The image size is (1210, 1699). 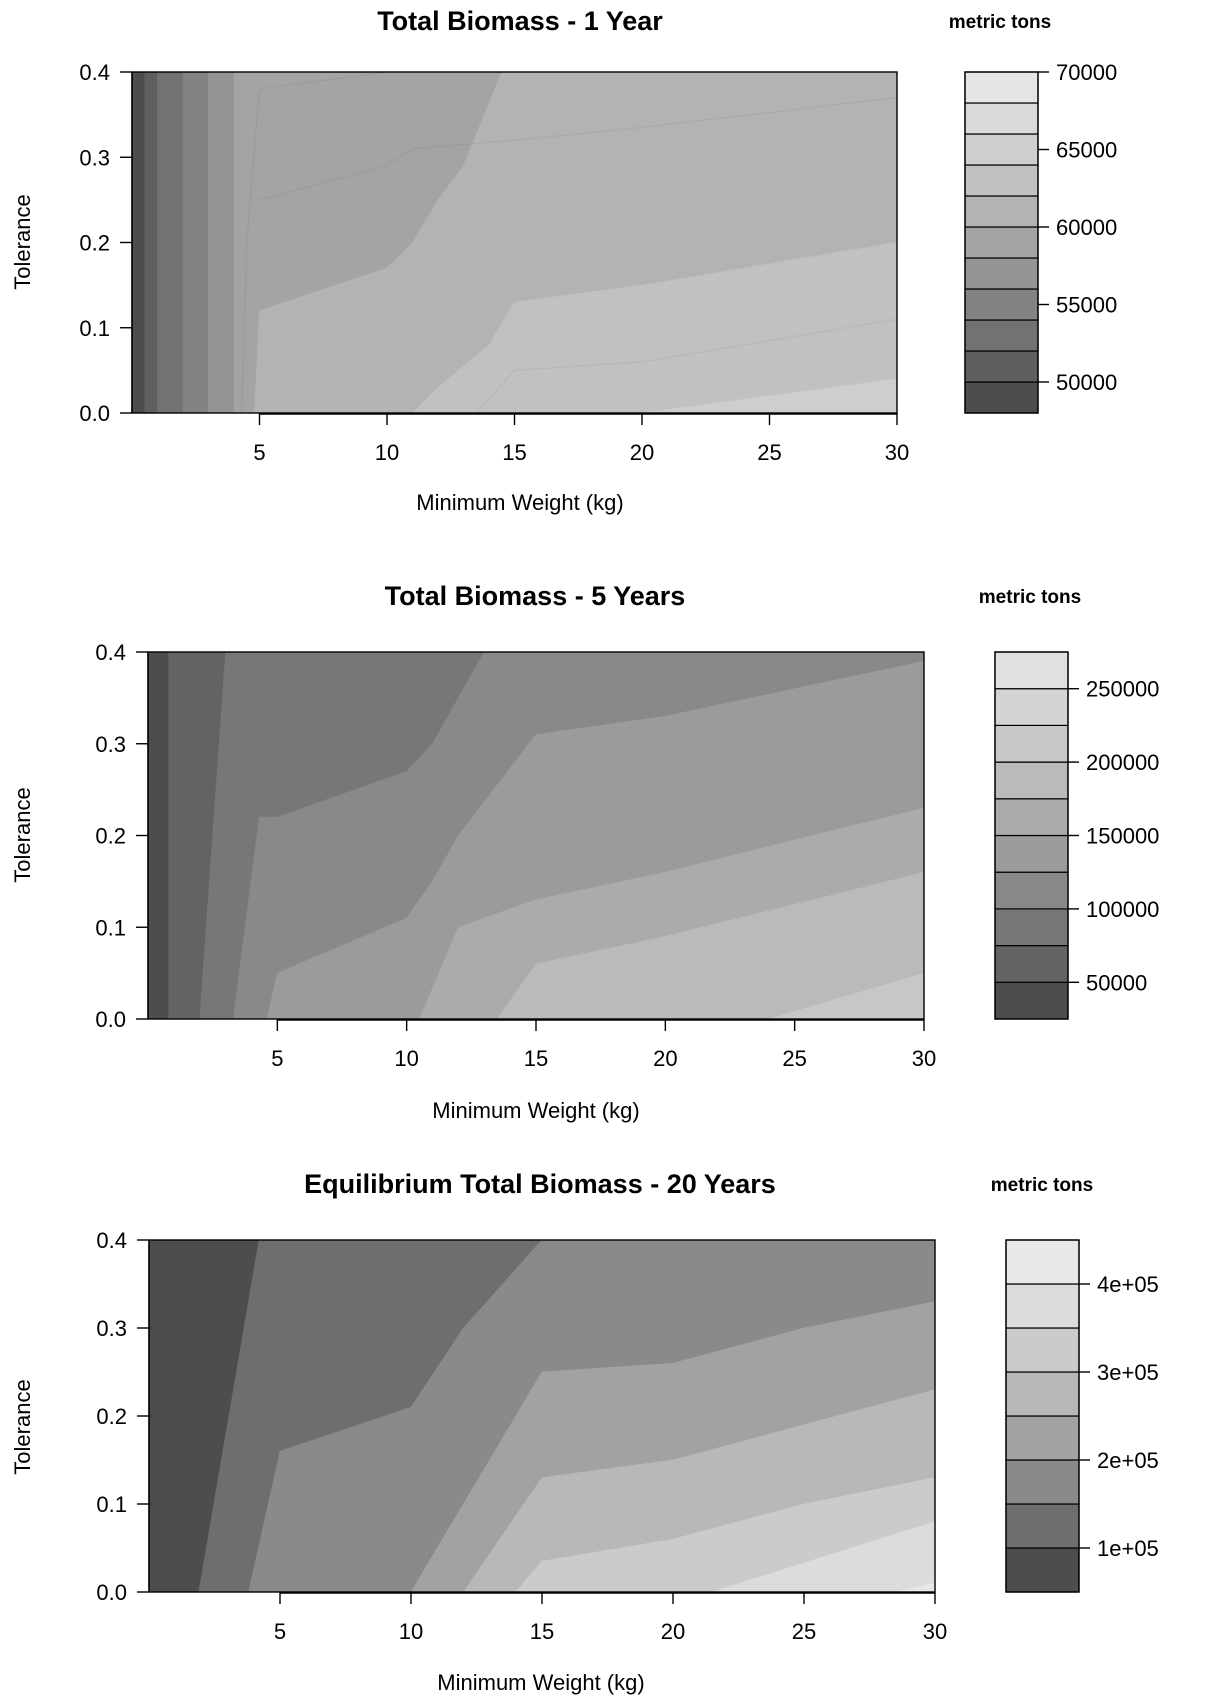 What do you see at coordinates (1086, 305) in the screenshot?
I see `legend-tick-label: 55000` at bounding box center [1086, 305].